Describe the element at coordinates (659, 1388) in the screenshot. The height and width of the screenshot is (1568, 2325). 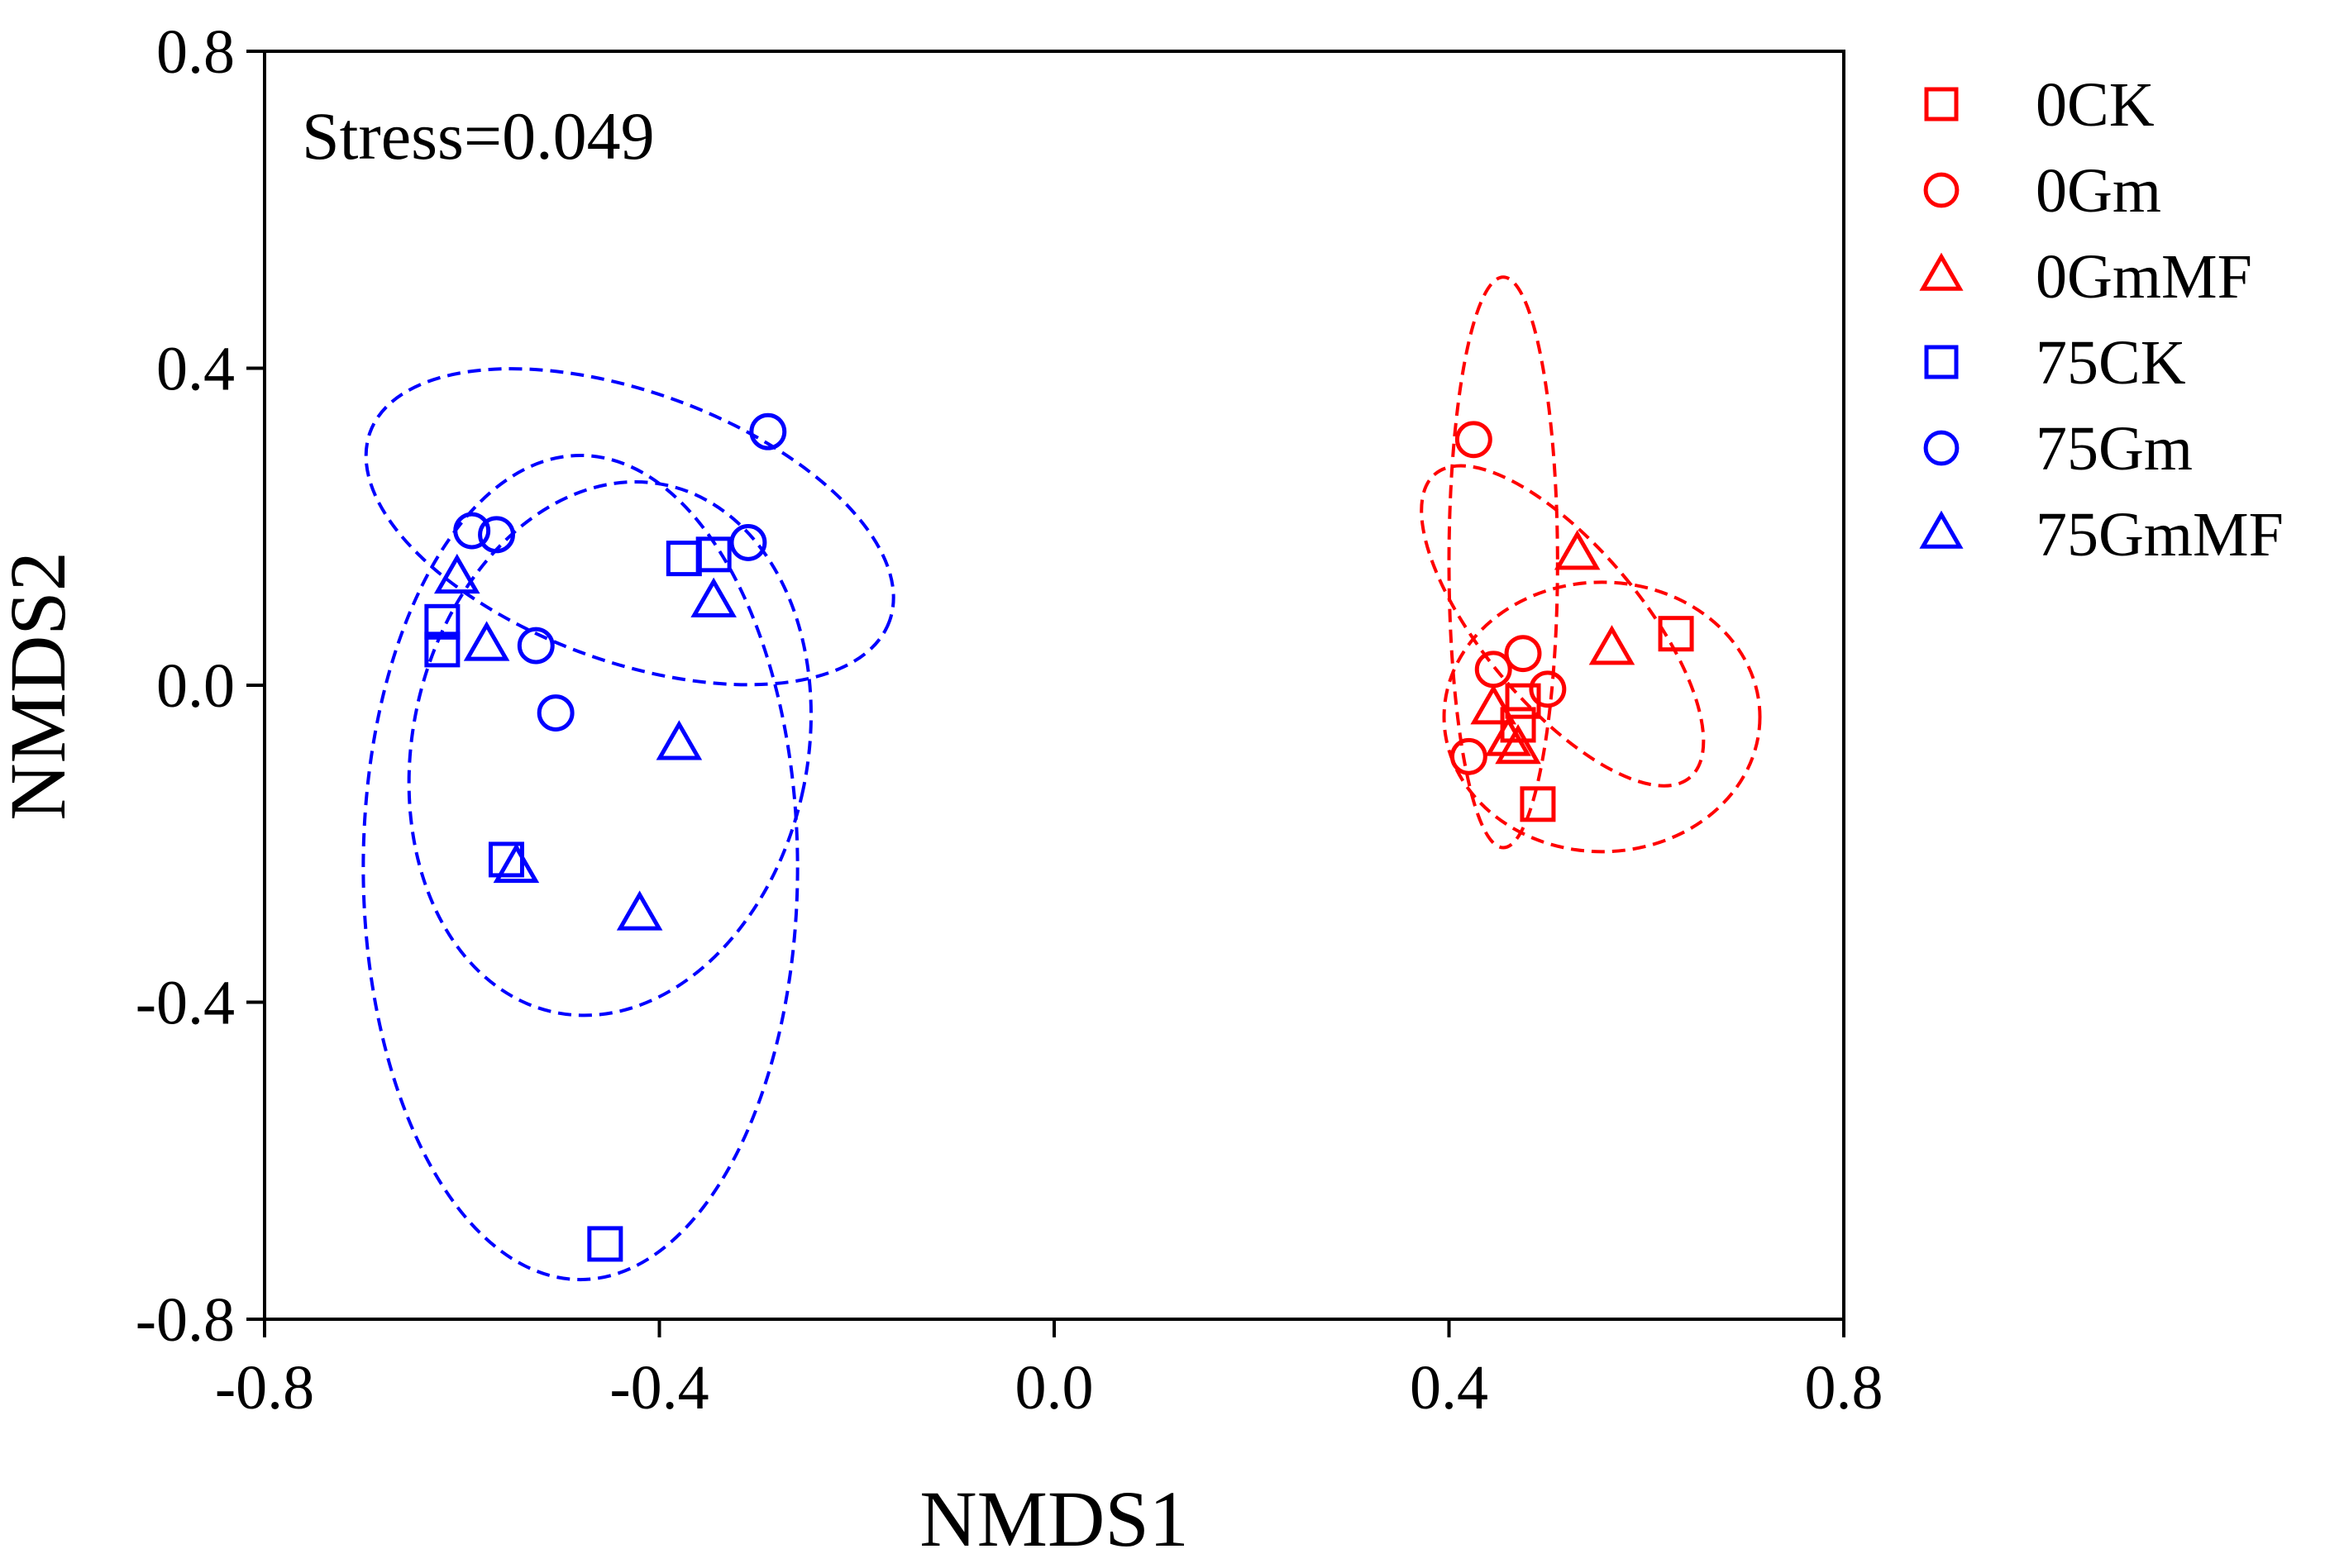
I see `x-tick-label: -0.4` at that location.